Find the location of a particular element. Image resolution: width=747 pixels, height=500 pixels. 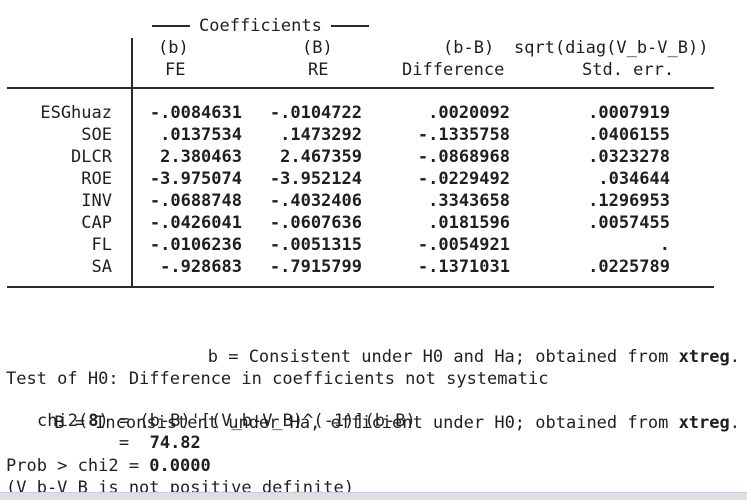

note-B-period: . is located at coordinates (734, 423).